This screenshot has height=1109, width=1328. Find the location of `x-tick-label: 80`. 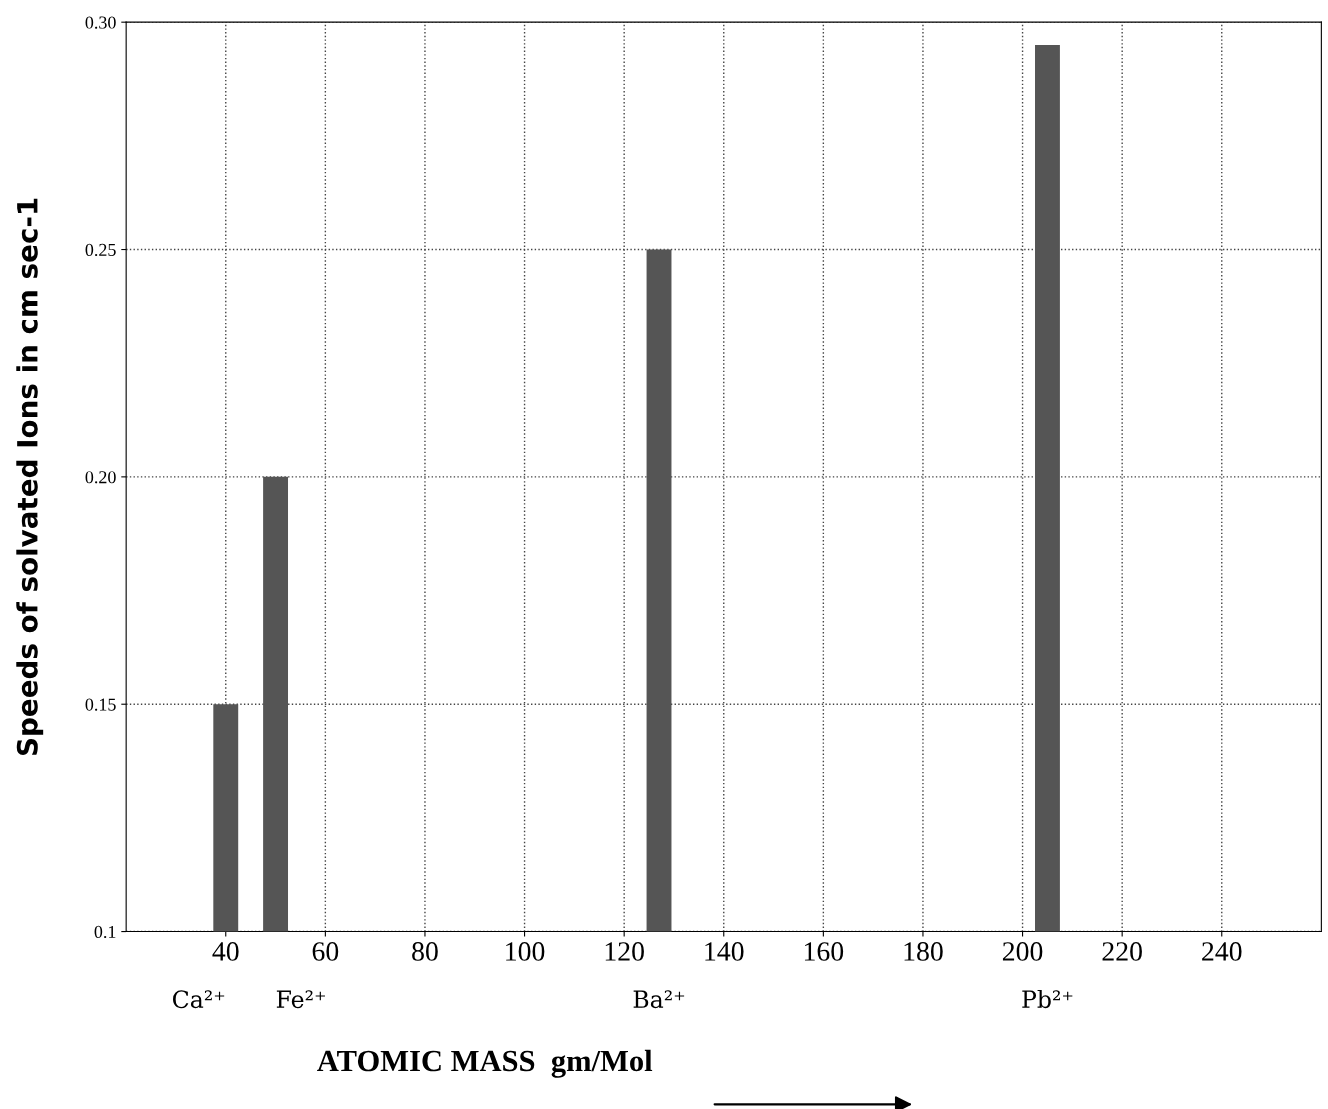

x-tick-label: 80 is located at coordinates (425, 951).